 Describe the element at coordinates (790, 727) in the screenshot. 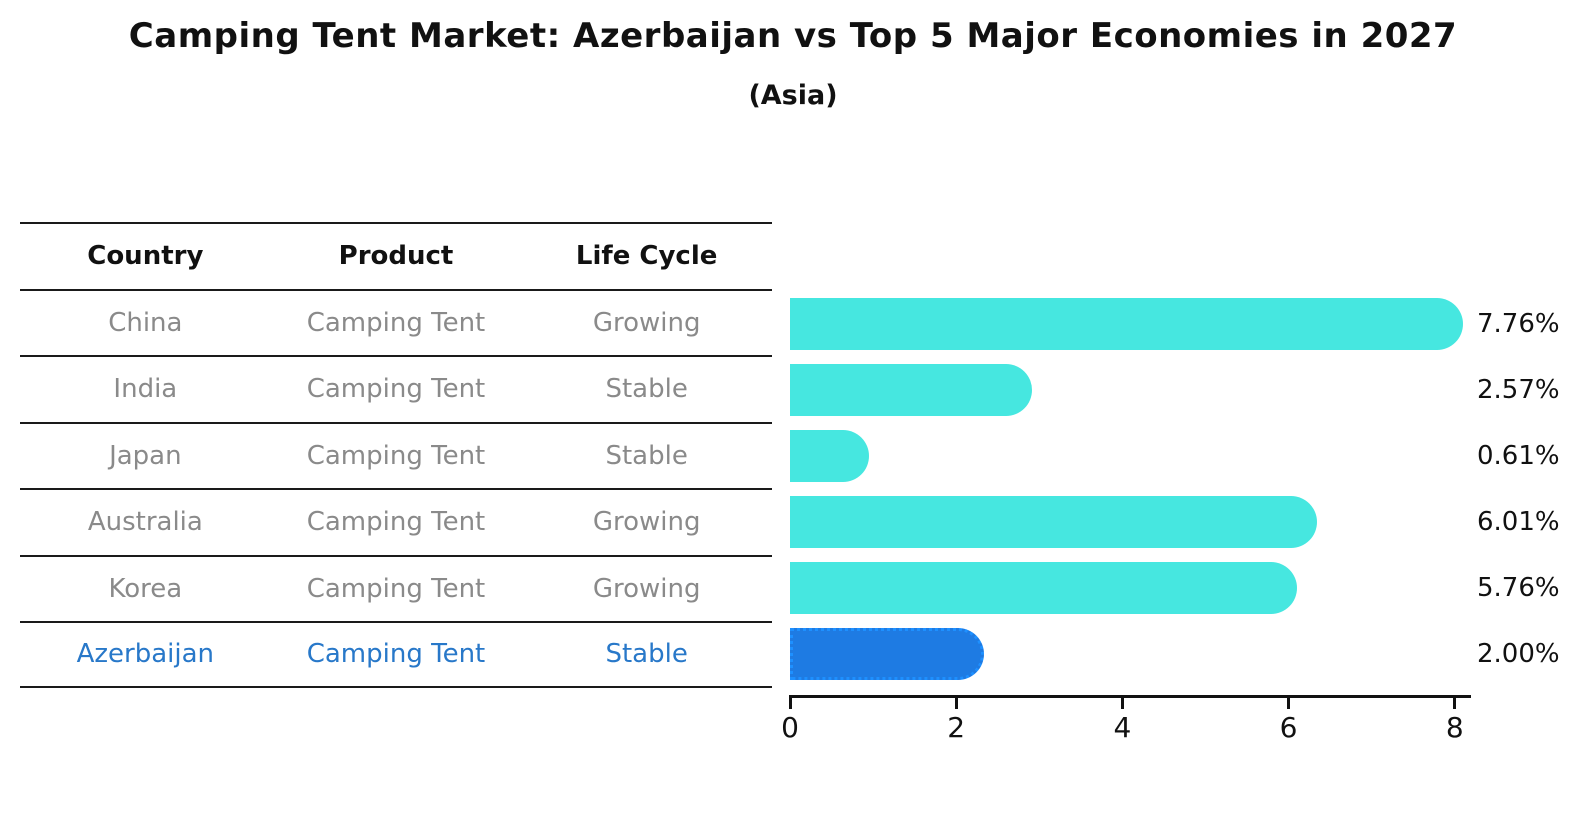

I see `x-axis-tick-label: 0` at that location.